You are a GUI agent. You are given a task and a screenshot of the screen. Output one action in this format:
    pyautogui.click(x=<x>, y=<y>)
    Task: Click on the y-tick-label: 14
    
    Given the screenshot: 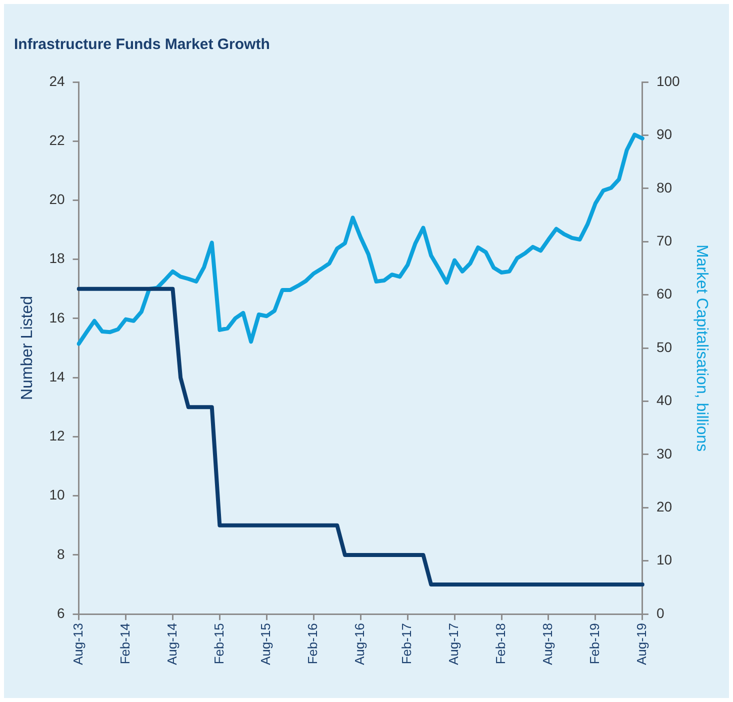 What is the action you would take?
    pyautogui.click(x=57, y=376)
    